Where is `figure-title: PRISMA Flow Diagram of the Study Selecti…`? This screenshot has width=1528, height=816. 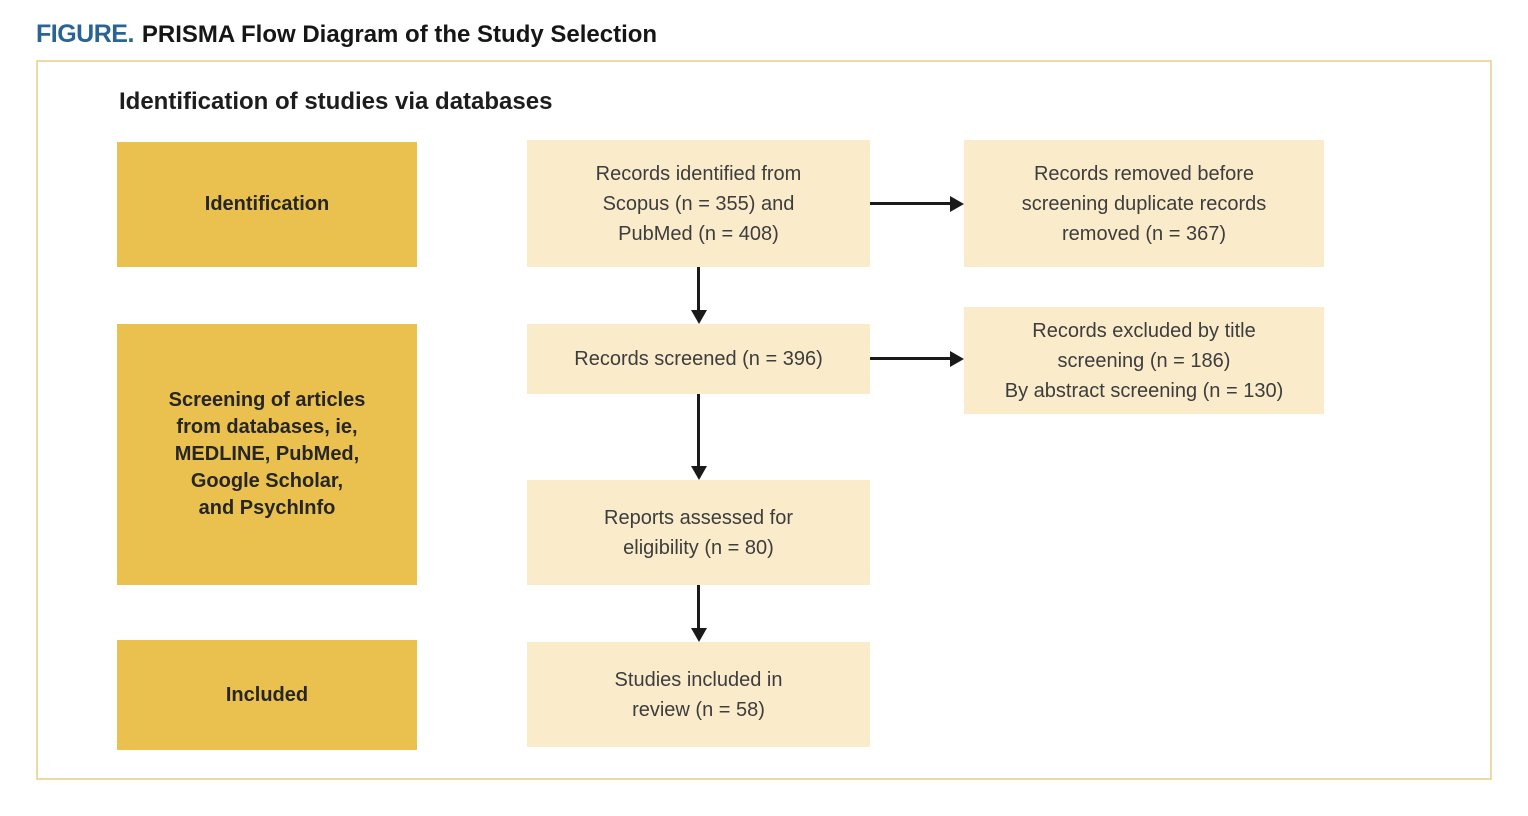
figure-title: PRISMA Flow Diagram of the Study Selecti… is located at coordinates (399, 34).